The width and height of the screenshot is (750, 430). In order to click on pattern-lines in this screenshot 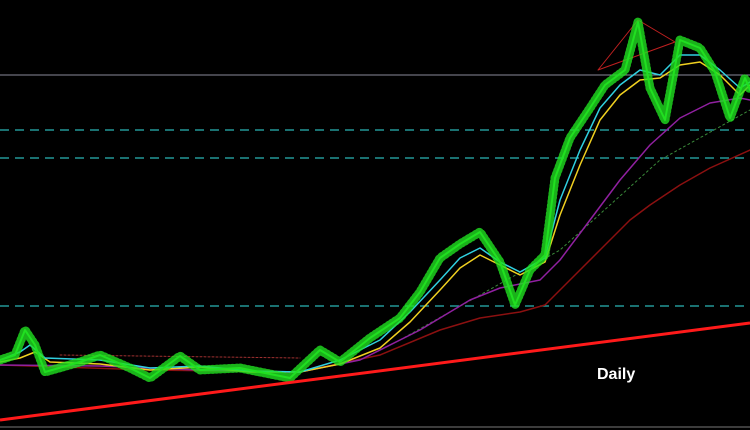, I will do `click(636, 45)`.